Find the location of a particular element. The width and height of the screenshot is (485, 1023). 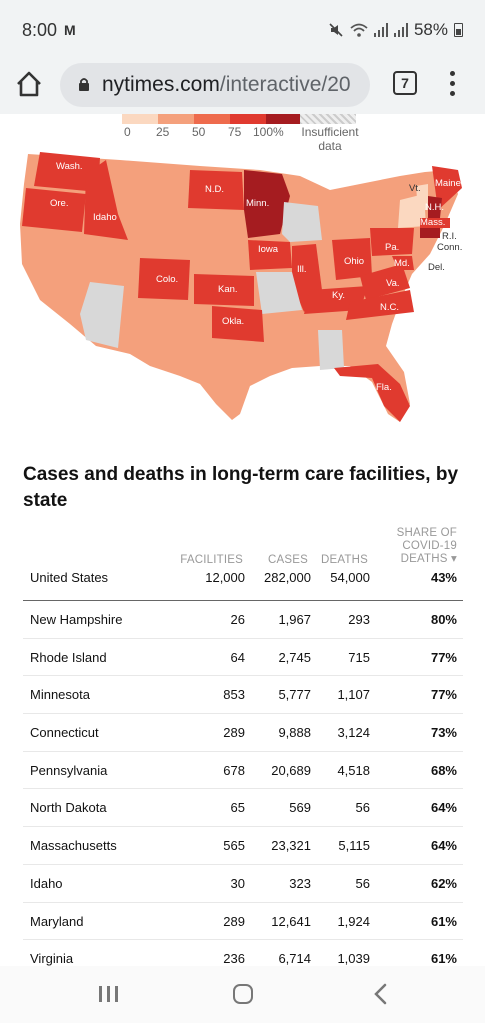

map-label: Iowa is located at coordinates (268, 249).